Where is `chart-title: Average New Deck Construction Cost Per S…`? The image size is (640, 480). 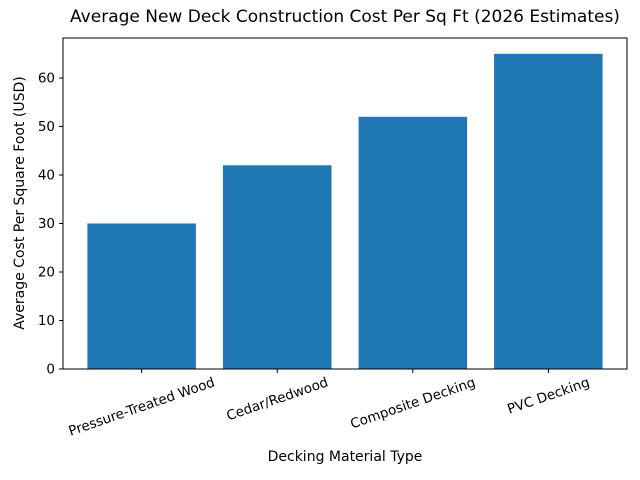
chart-title: Average New Deck Construction Cost Per S… is located at coordinates (345, 17).